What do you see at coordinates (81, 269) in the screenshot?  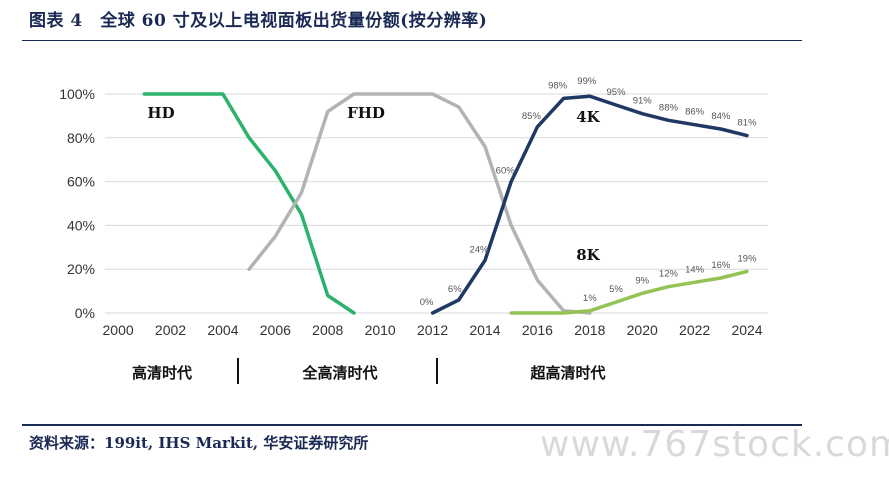 I see `y-tick-label: 20%` at bounding box center [81, 269].